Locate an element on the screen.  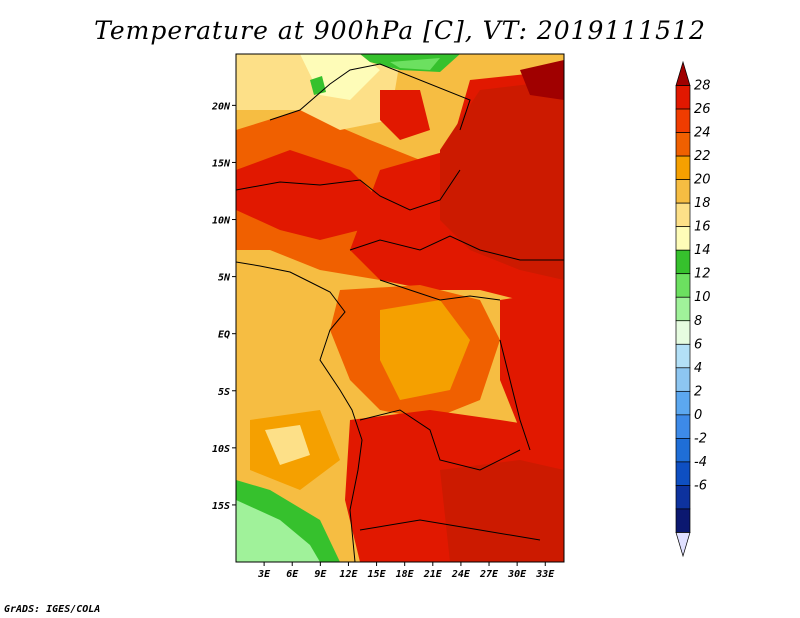
border-central is located at coordinates (456, 248).